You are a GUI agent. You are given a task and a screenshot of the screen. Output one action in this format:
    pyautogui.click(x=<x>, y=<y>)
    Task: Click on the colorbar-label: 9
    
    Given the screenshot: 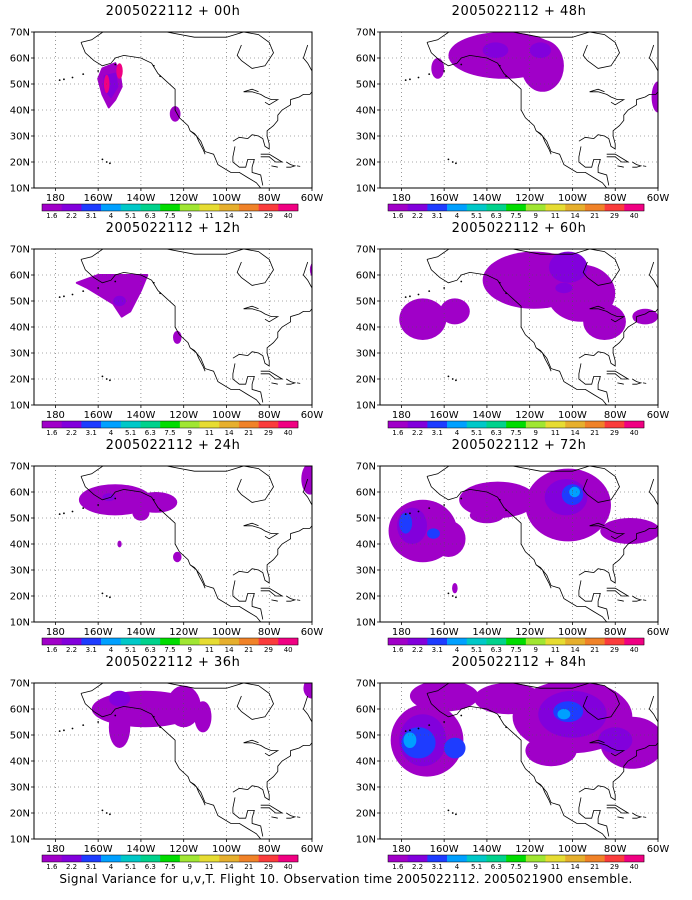 What is the action you would take?
    pyautogui.click(x=535, y=867)
    